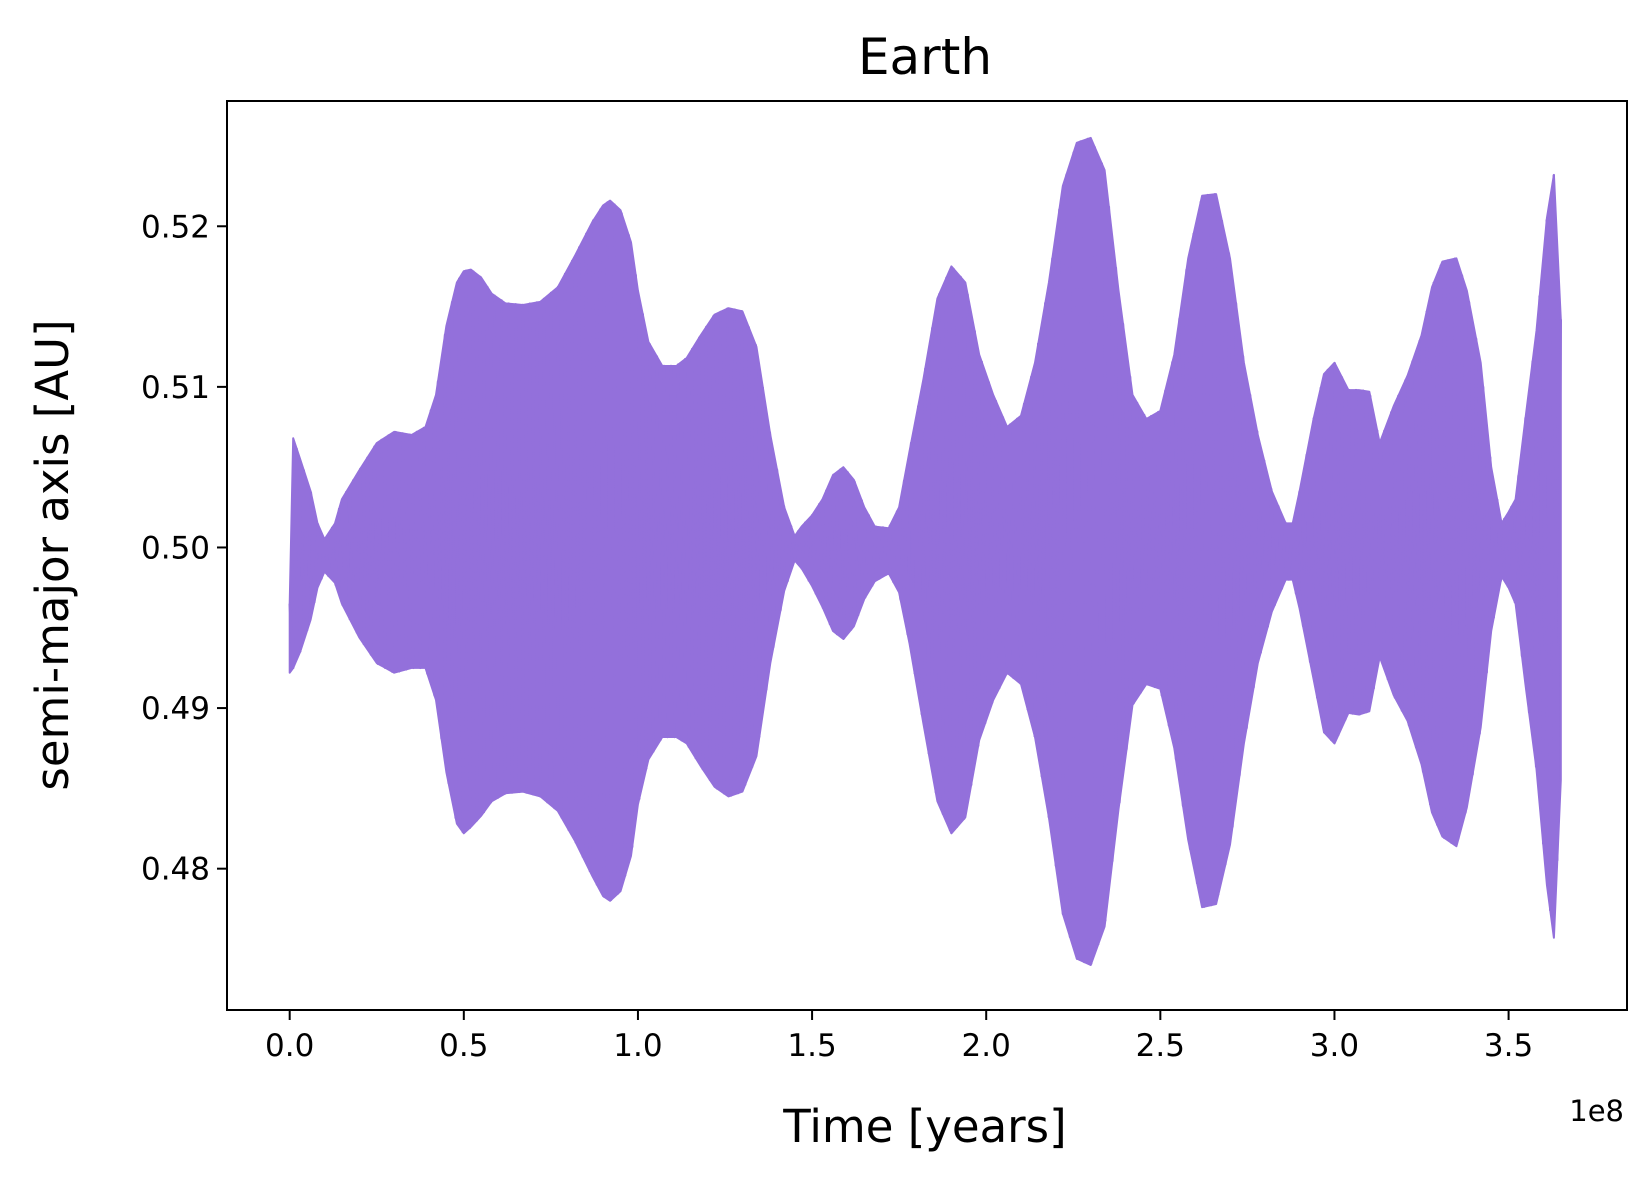  What do you see at coordinates (1596, 1111) in the screenshot?
I see `x-axis-offset-label: 1e8` at bounding box center [1596, 1111].